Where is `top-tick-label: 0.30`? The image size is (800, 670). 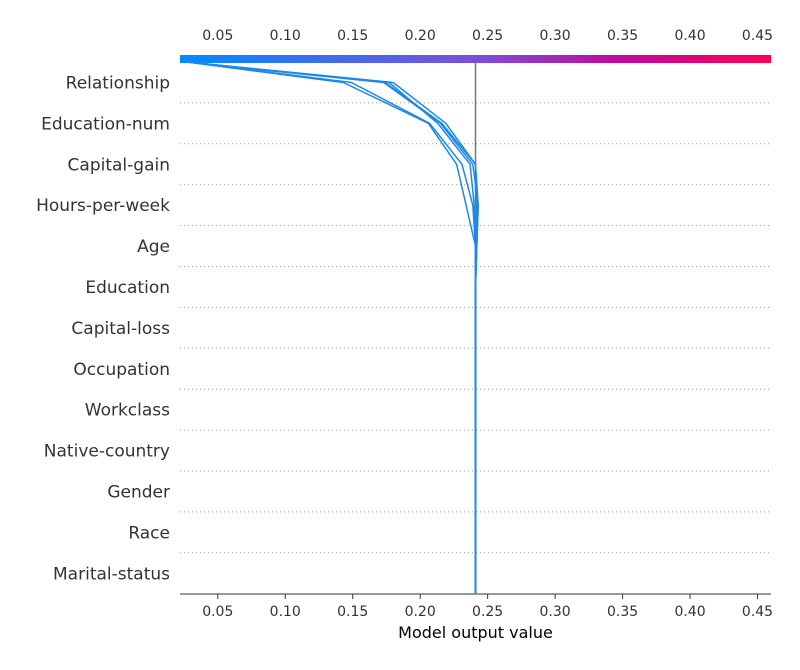 top-tick-label: 0.30 is located at coordinates (555, 36).